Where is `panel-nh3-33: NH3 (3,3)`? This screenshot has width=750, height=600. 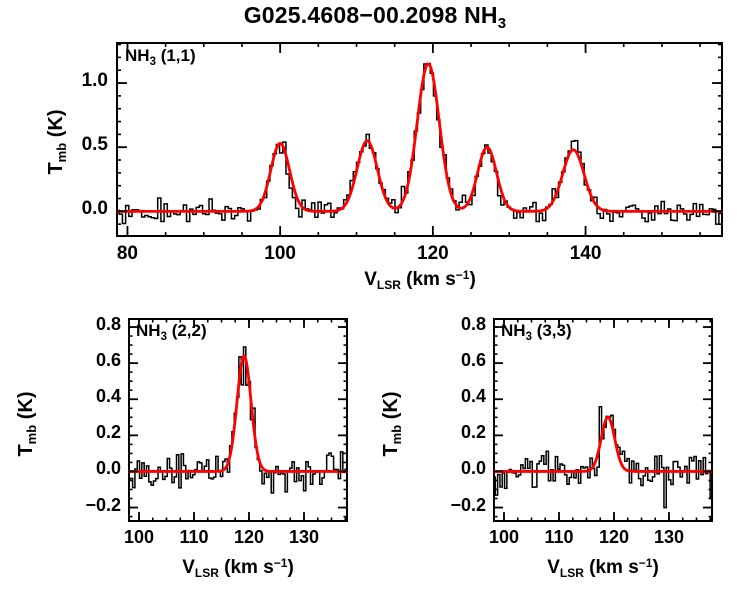
panel-nh3-33: NH3 (3,3) is located at coordinates (603, 420).